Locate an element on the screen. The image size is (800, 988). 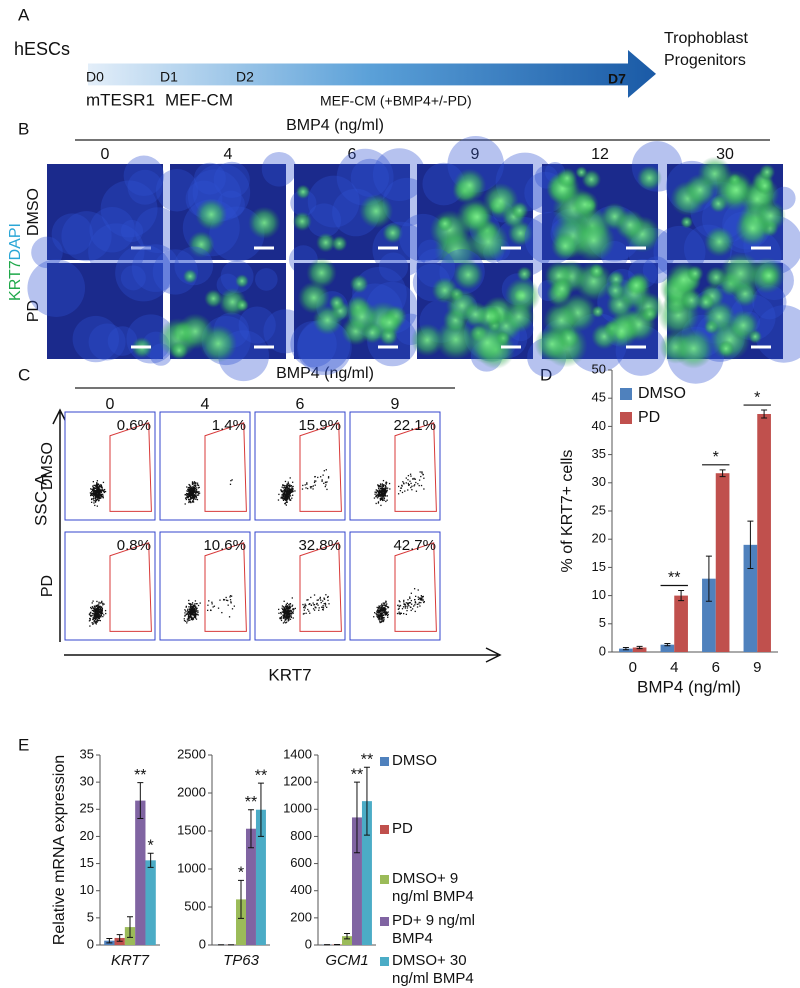
y-axis-label: SSC-A is located at coordinates (40, 499).